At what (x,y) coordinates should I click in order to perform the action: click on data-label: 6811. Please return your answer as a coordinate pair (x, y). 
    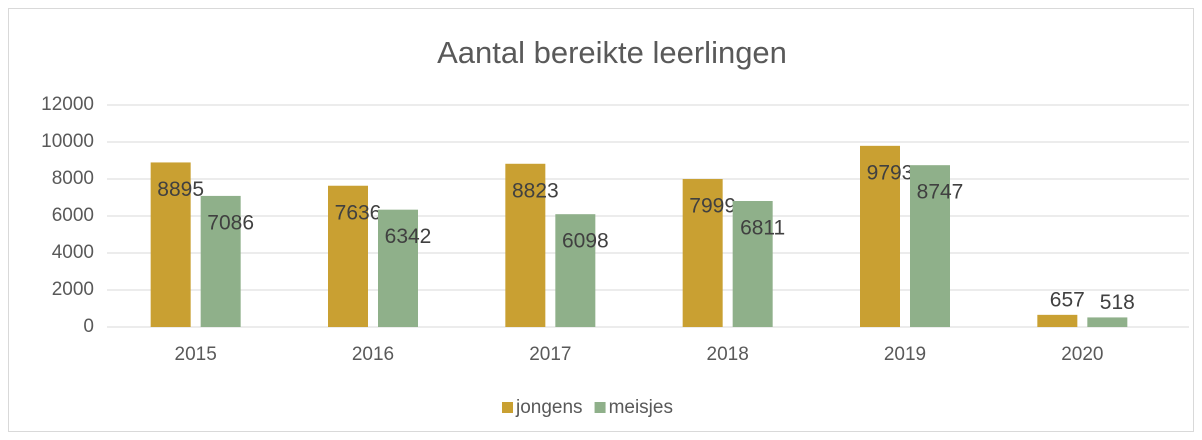
    Looking at the image, I should click on (762, 228).